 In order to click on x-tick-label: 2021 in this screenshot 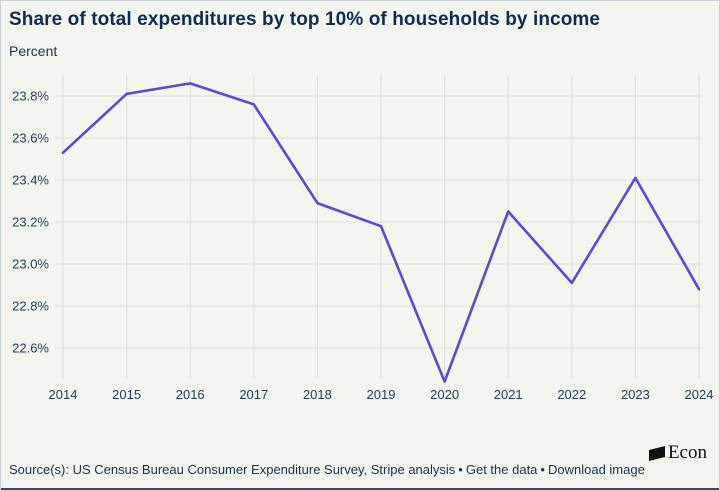, I will do `click(508, 394)`.